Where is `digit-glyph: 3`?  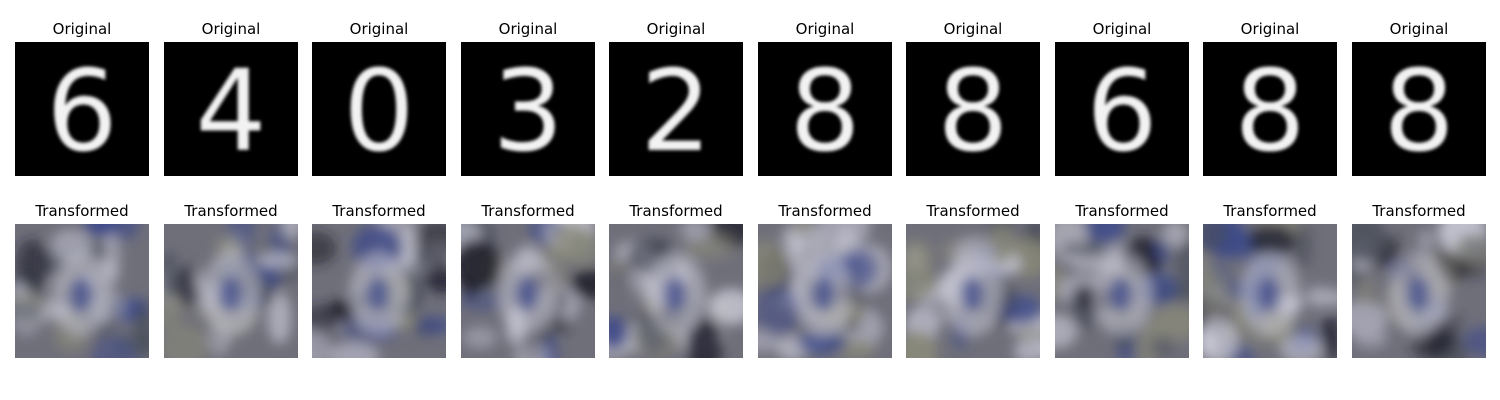
digit-glyph: 3 is located at coordinates (527, 111).